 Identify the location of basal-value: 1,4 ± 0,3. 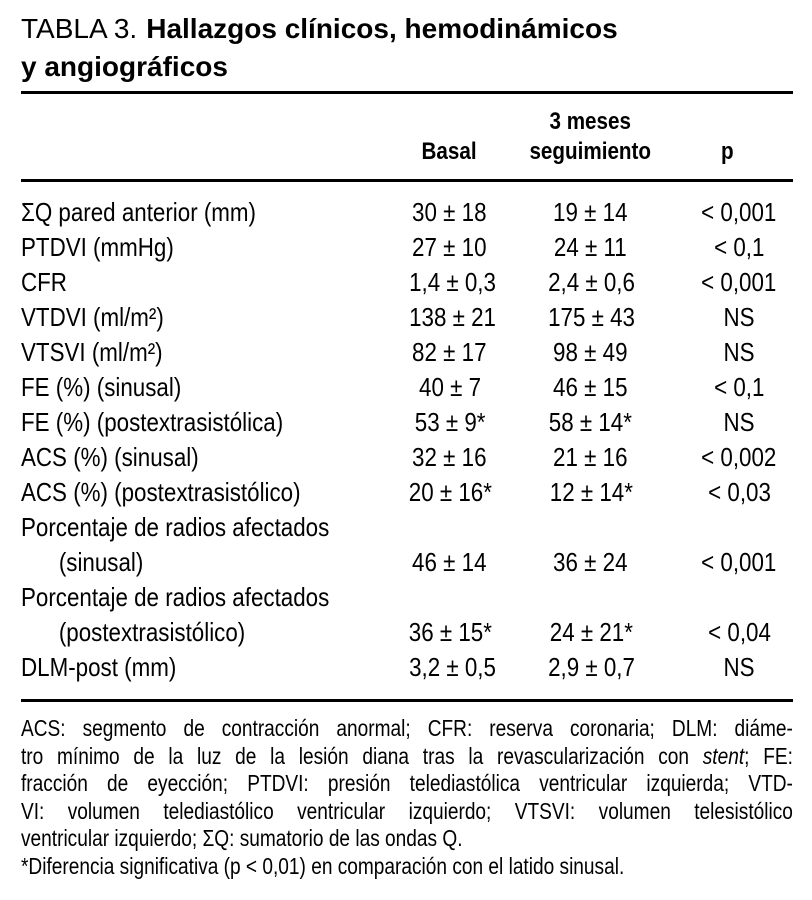
(453, 282).